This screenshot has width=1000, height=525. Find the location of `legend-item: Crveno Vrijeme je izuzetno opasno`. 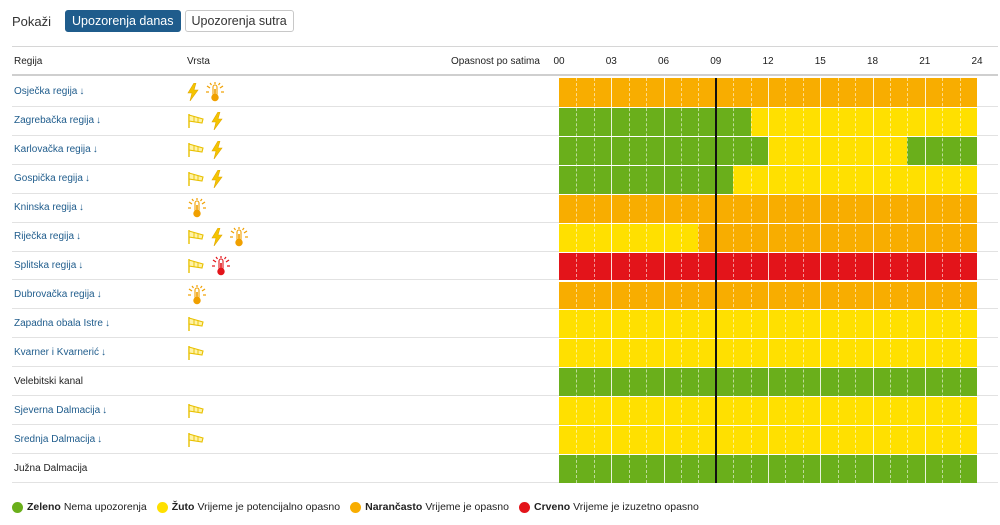

legend-item: Crveno Vrijeme je izuzetno opasno is located at coordinates (608, 507).